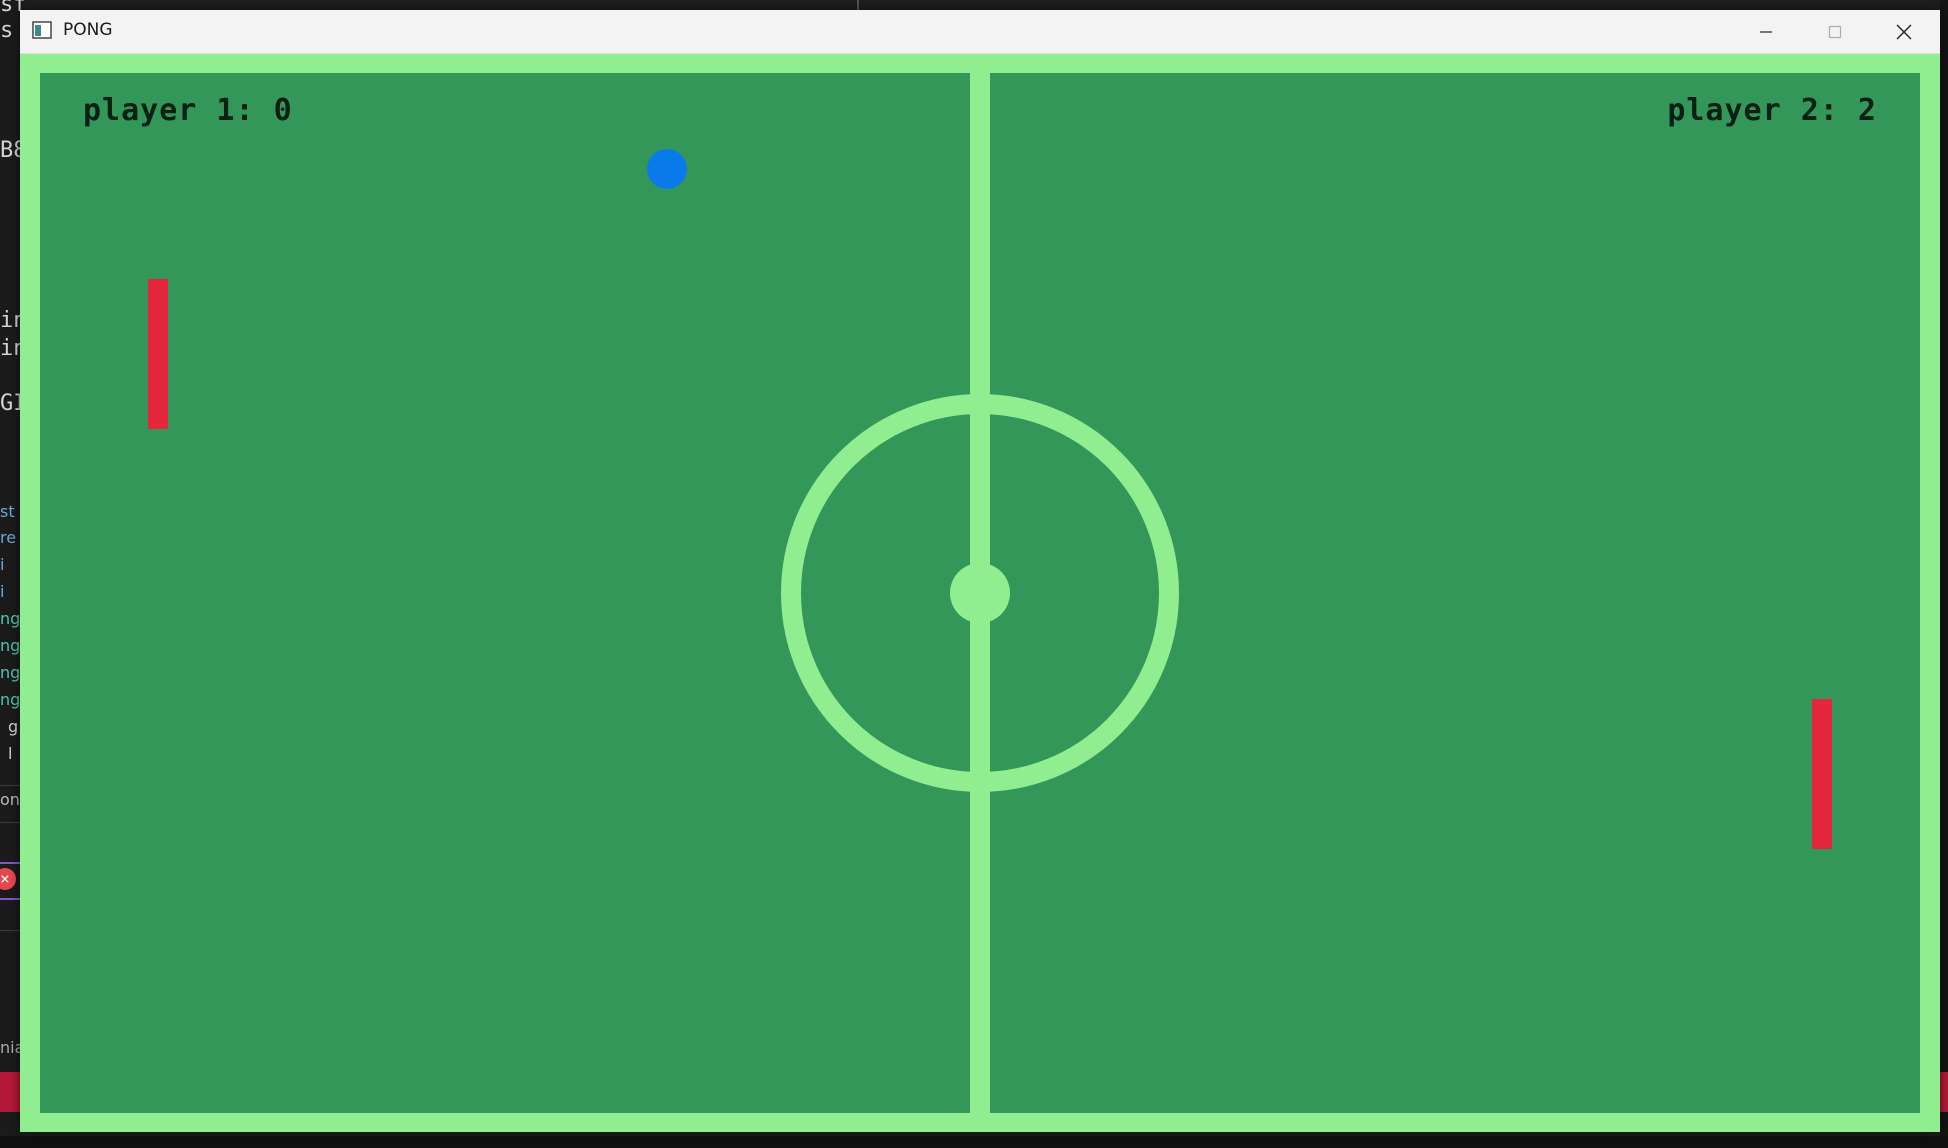 Image resolution: width=1948 pixels, height=1148 pixels. Describe the element at coordinates (158, 354) in the screenshot. I see `left-paddle` at that location.